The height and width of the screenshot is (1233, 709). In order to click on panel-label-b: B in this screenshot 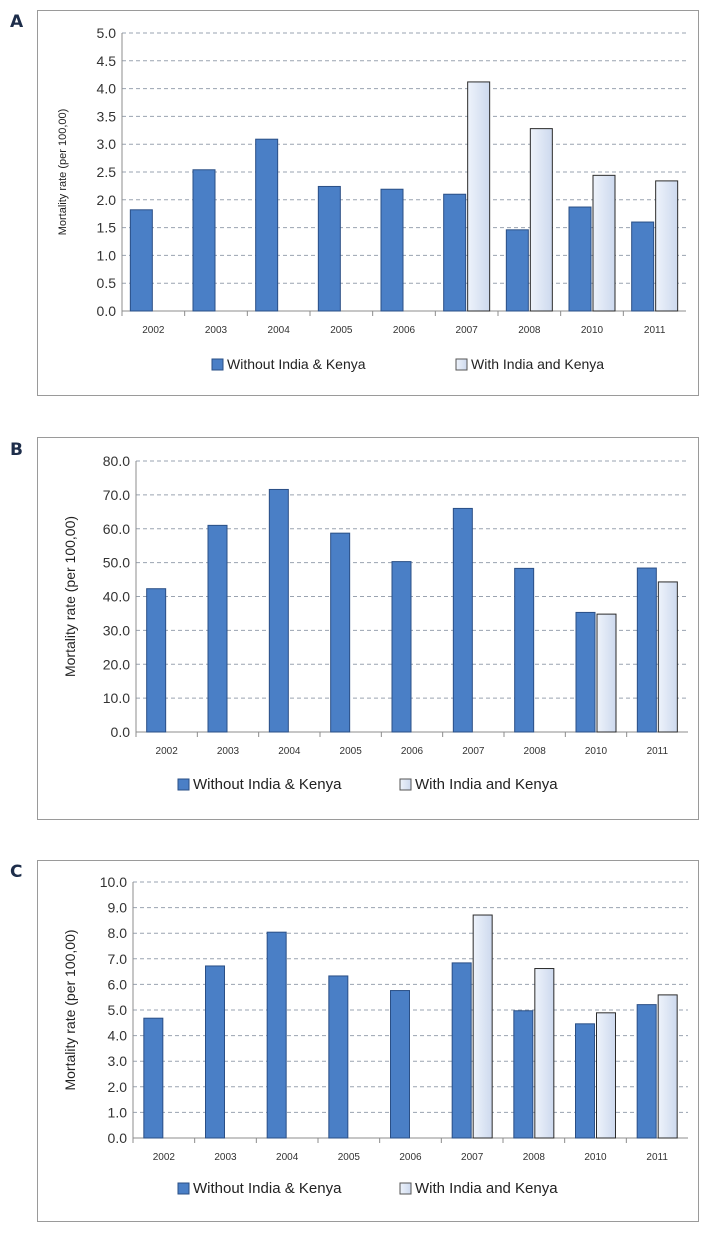, I will do `click(16, 450)`.